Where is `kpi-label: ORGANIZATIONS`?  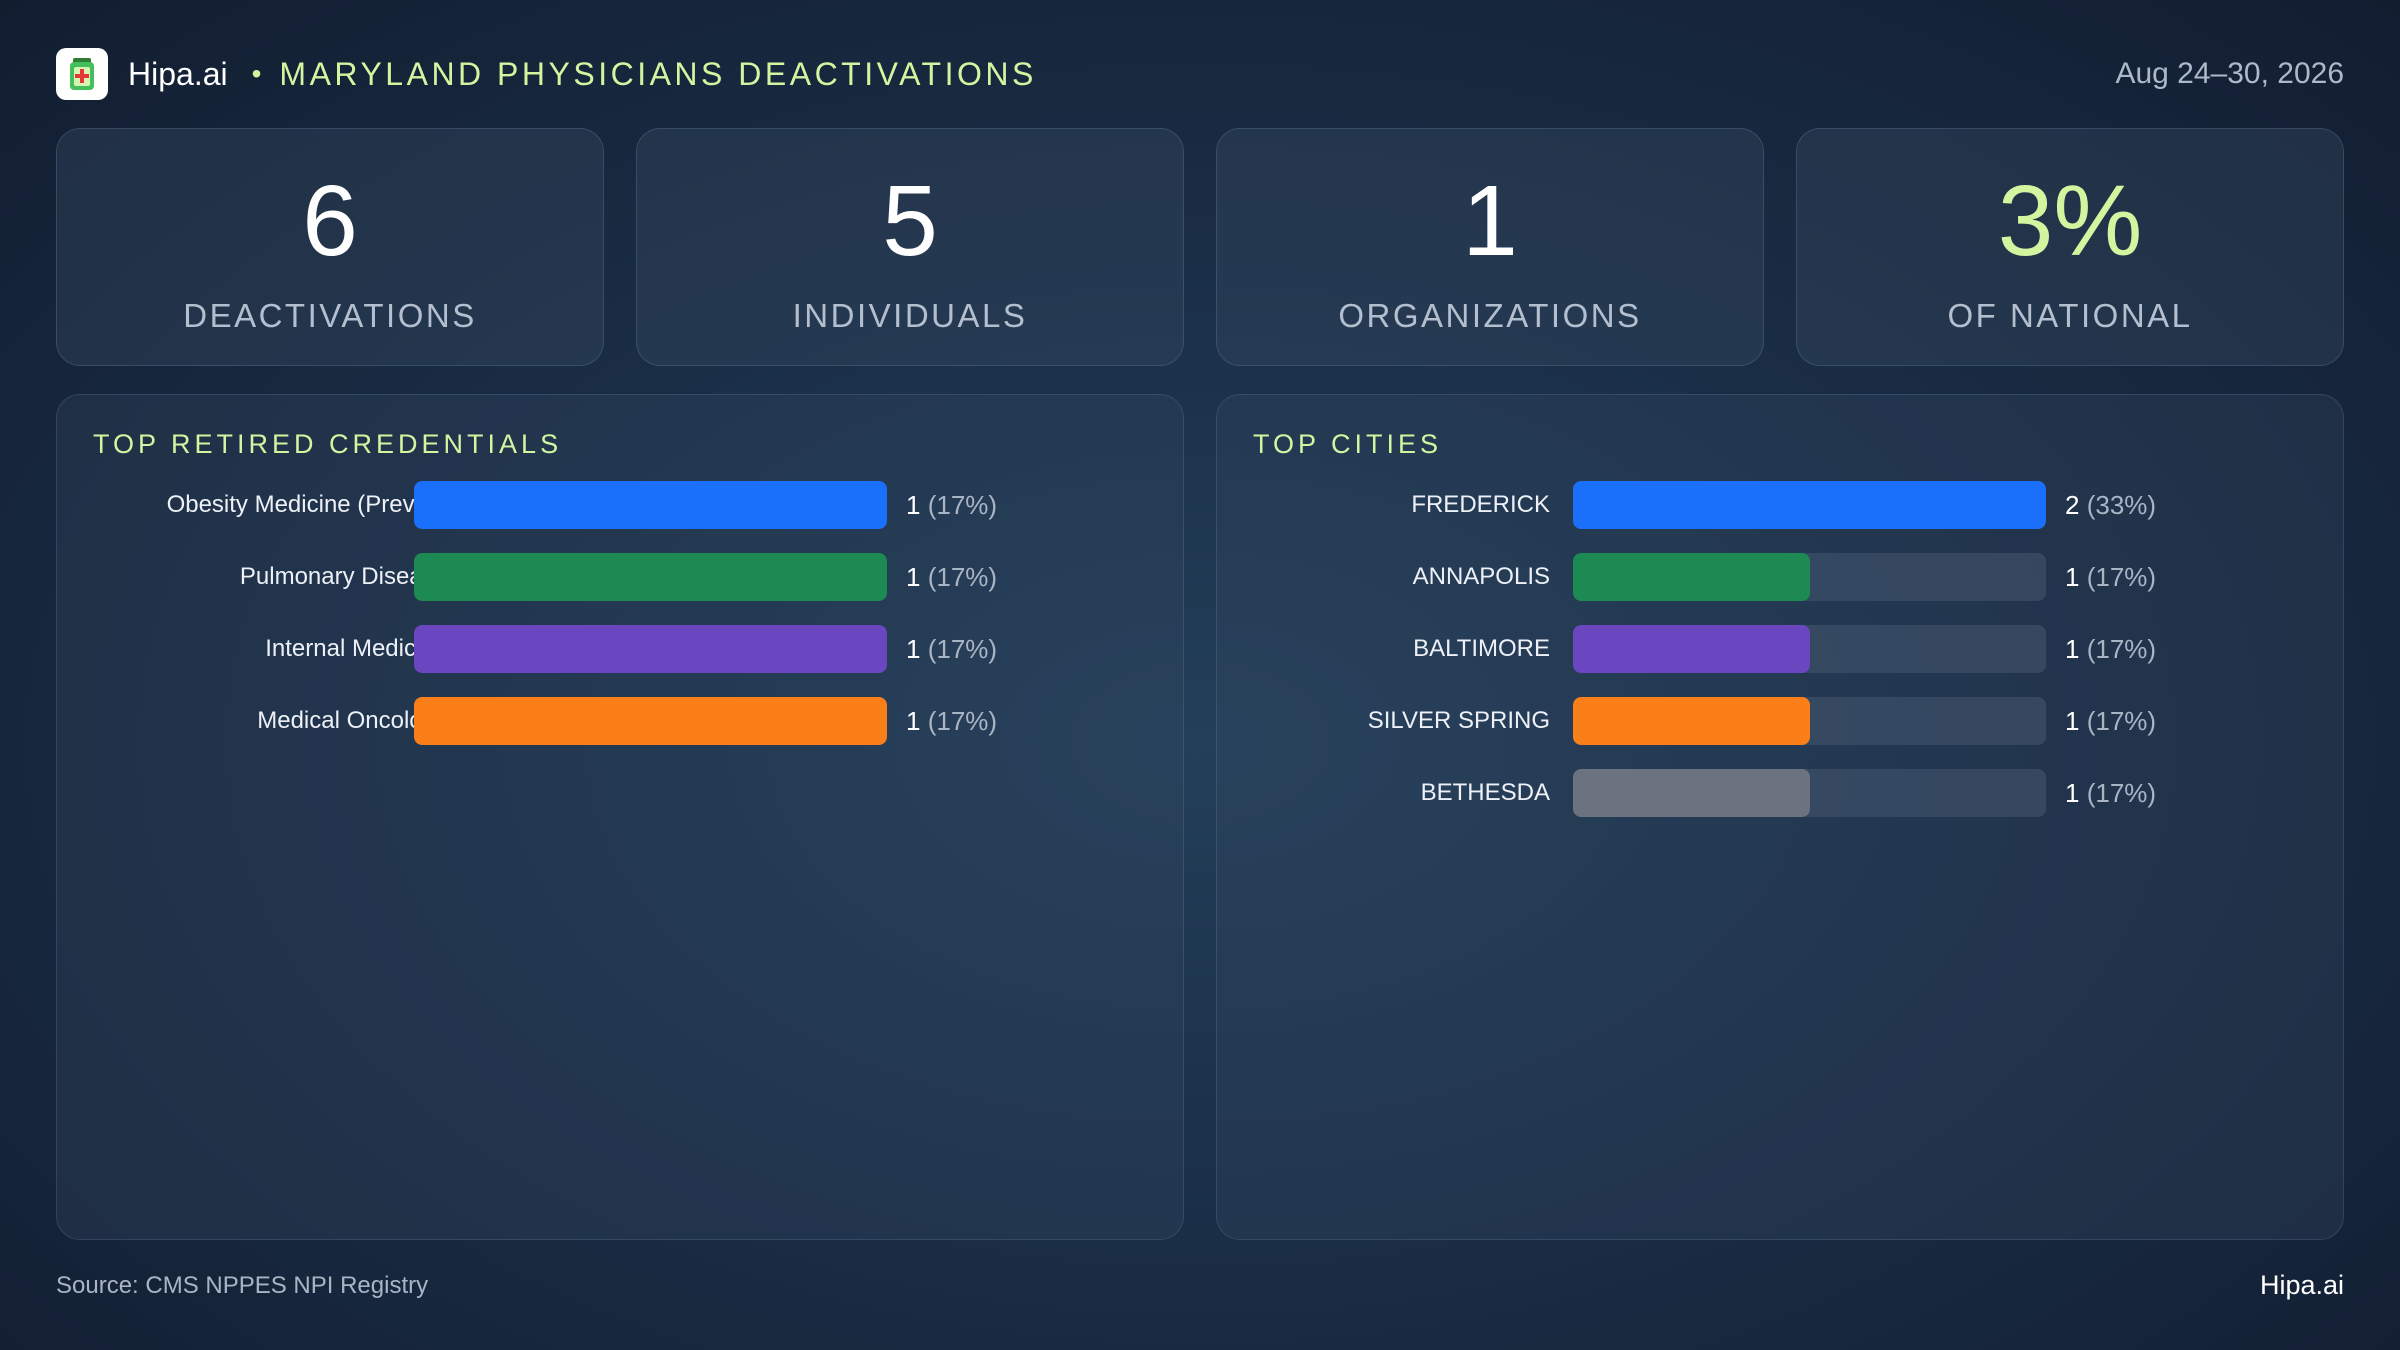 kpi-label: ORGANIZATIONS is located at coordinates (1490, 315).